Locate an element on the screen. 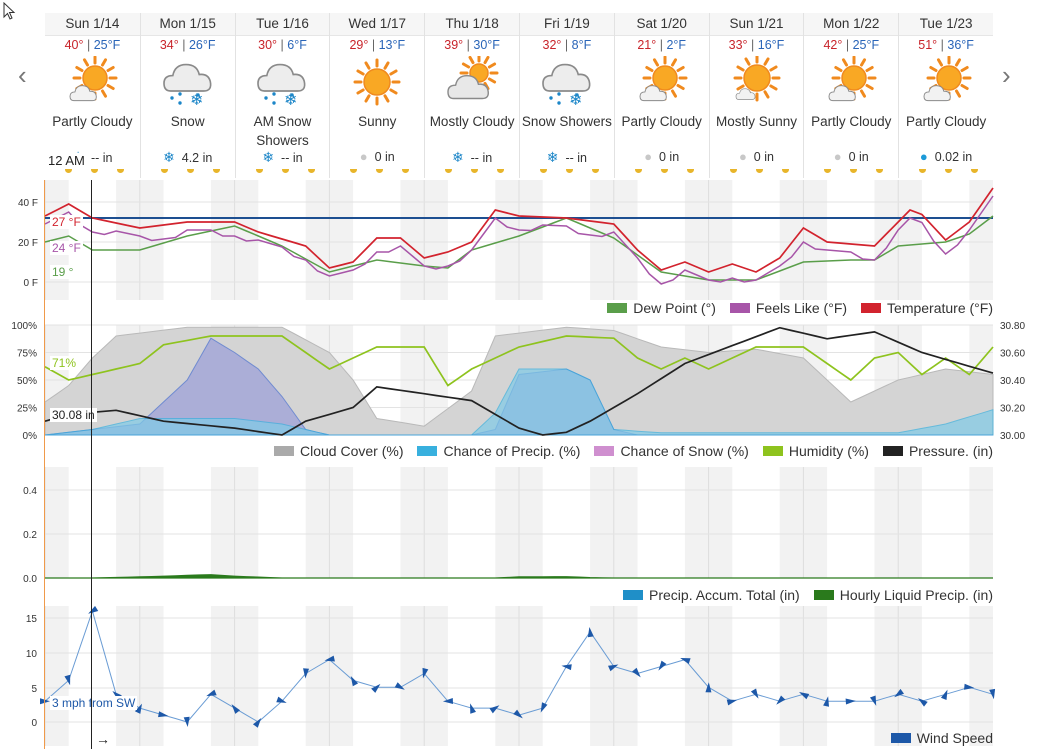  hover-feels-like-label: 24 °F is located at coordinates (66, 248).